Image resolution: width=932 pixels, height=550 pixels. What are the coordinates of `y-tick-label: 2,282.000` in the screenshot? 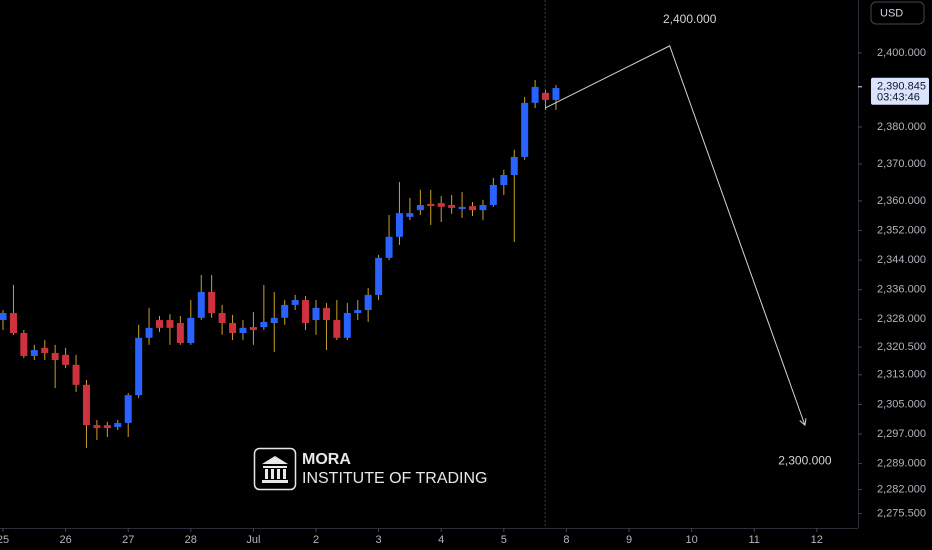 It's located at (901, 489).